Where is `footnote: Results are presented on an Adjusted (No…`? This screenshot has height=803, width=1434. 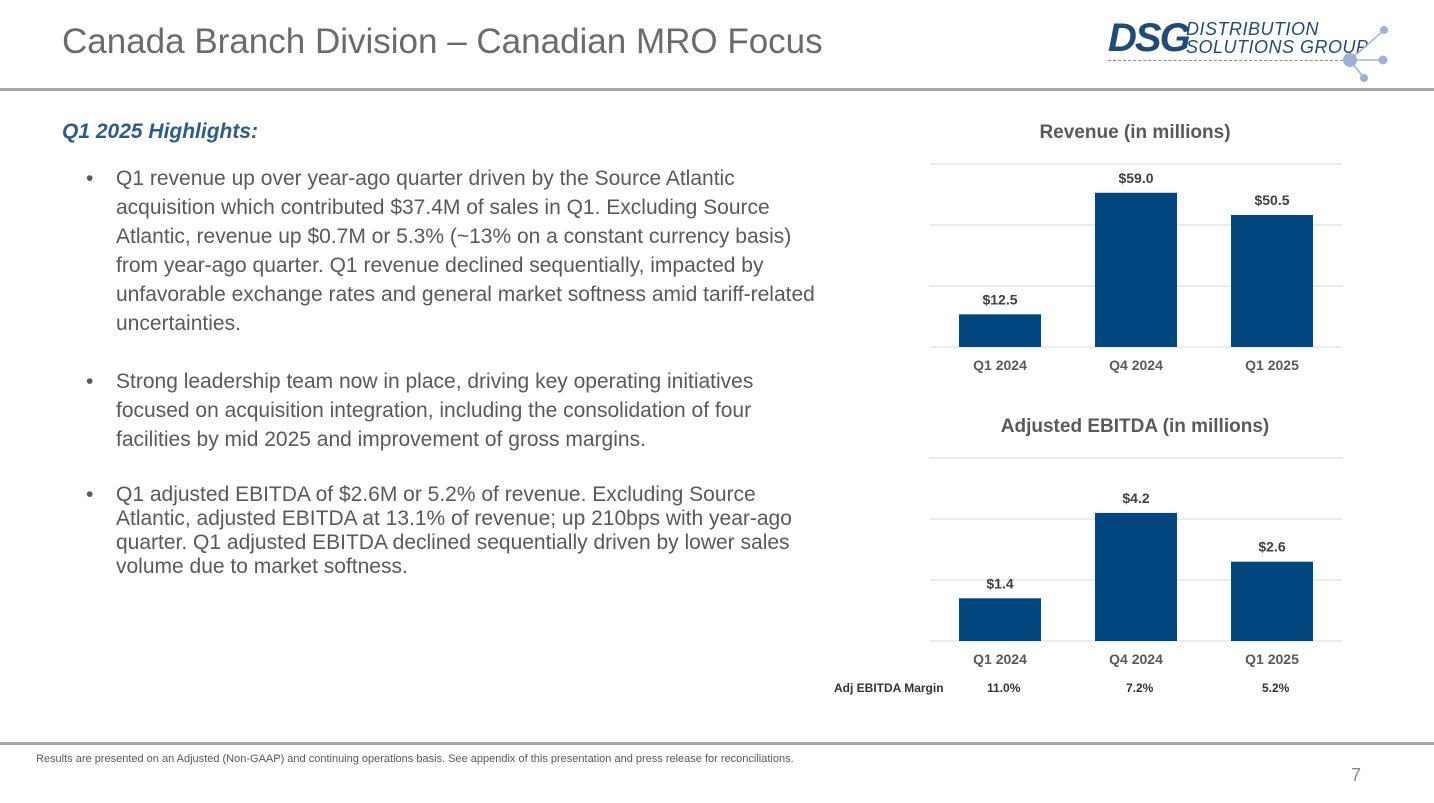
footnote: Results are presented on an Adjusted (No… is located at coordinates (415, 759).